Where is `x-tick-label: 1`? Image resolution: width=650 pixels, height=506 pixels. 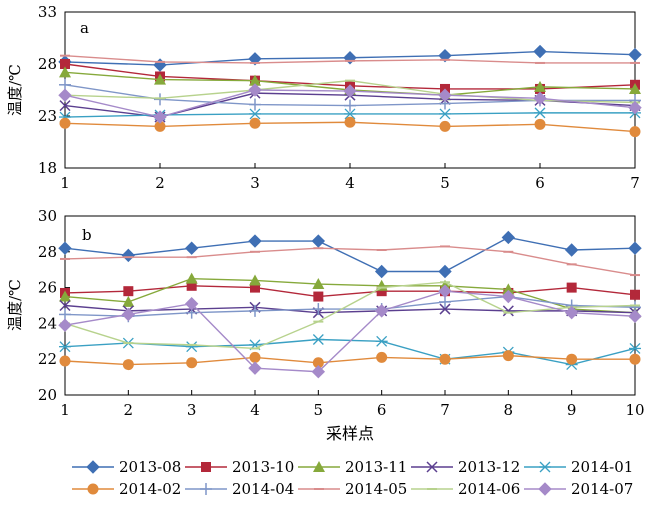
x-tick-label: 1 is located at coordinates (65, 410).